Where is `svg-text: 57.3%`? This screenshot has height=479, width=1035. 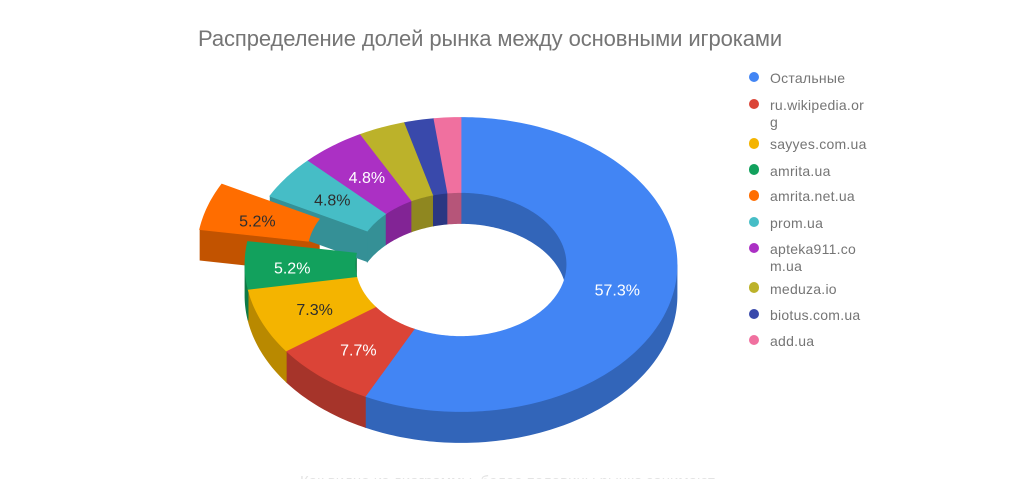
svg-text: 57.3% is located at coordinates (617, 291).